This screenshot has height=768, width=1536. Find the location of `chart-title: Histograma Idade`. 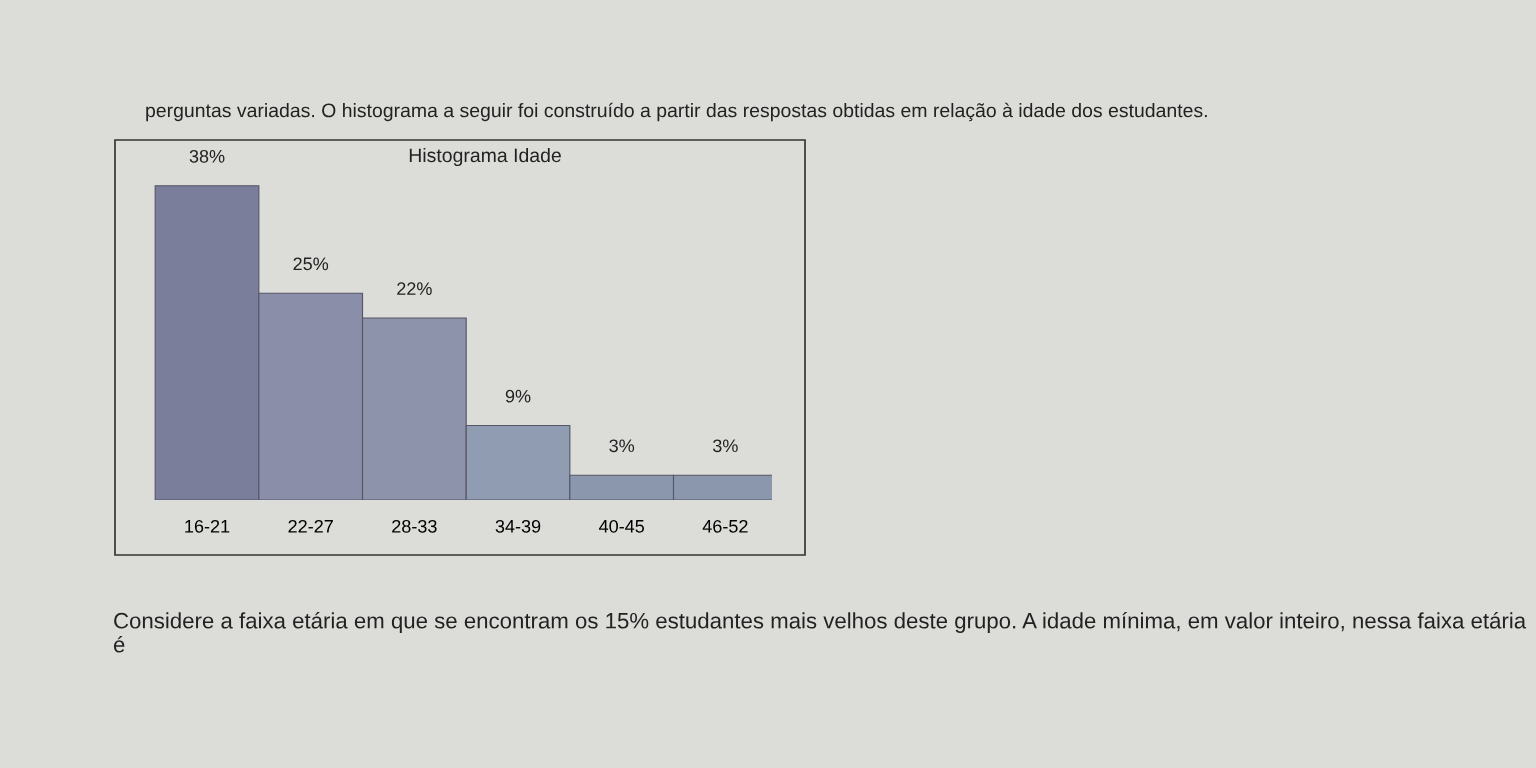

chart-title: Histograma Idade is located at coordinates (485, 157).